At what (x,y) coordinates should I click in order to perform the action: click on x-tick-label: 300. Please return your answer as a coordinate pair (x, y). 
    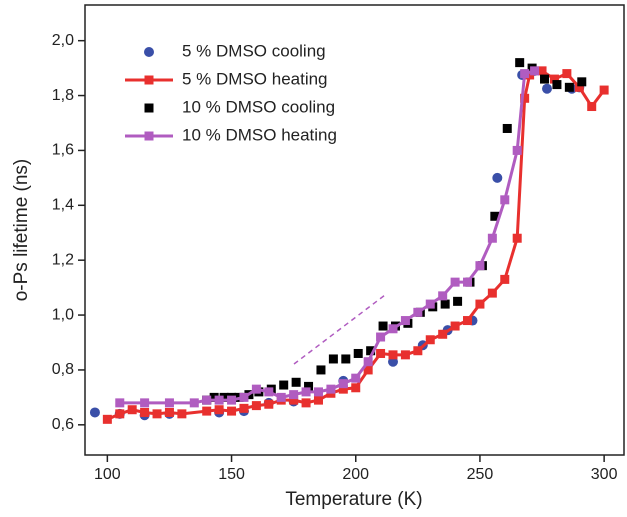
    Looking at the image, I should click on (604, 474).